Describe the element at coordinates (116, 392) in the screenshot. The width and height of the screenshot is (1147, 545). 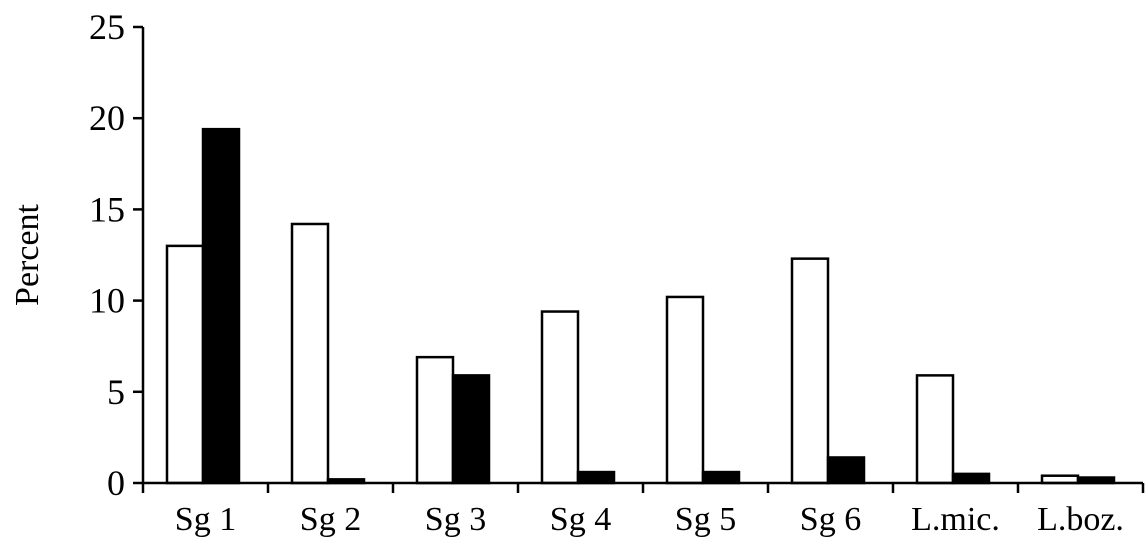
I see `y-tick-label: 5` at that location.